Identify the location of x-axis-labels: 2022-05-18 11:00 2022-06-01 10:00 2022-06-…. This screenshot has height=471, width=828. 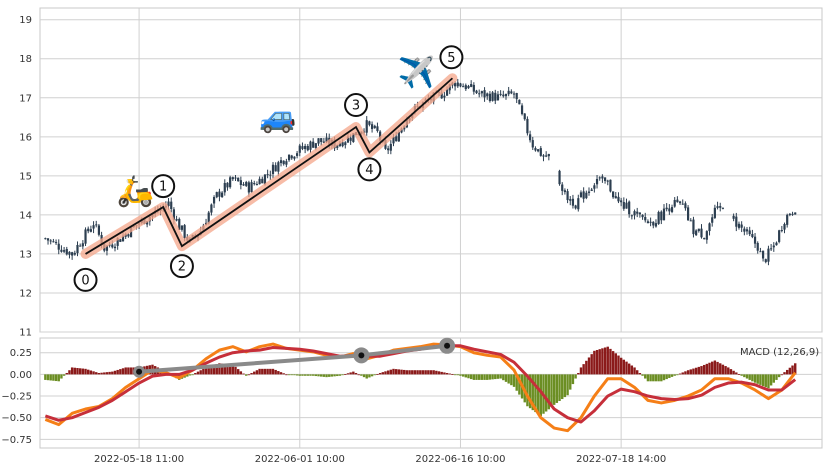
(380, 459).